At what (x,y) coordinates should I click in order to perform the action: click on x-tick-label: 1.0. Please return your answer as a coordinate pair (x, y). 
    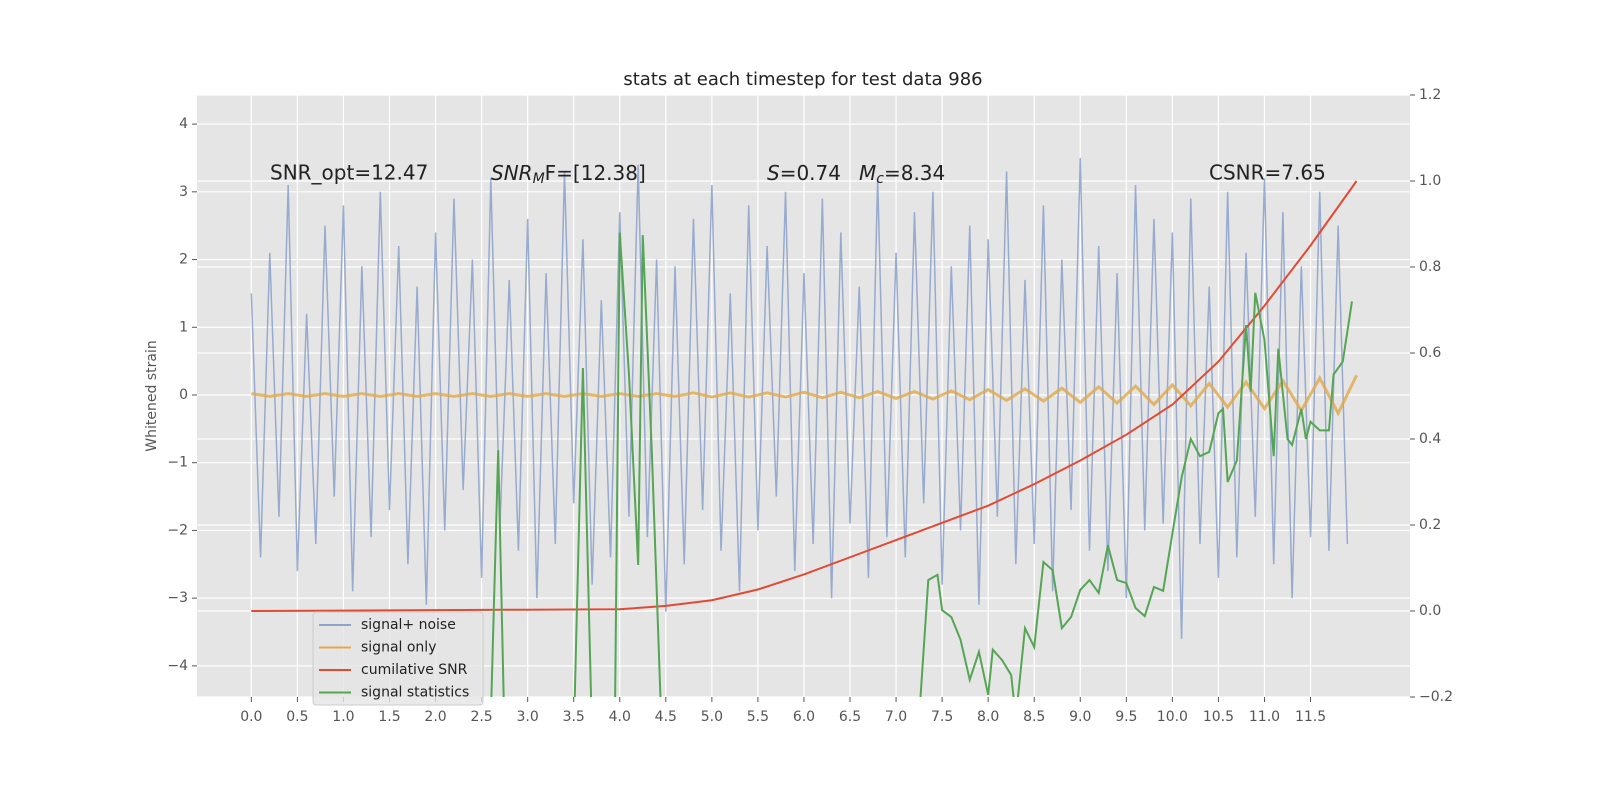
    Looking at the image, I should click on (343, 717).